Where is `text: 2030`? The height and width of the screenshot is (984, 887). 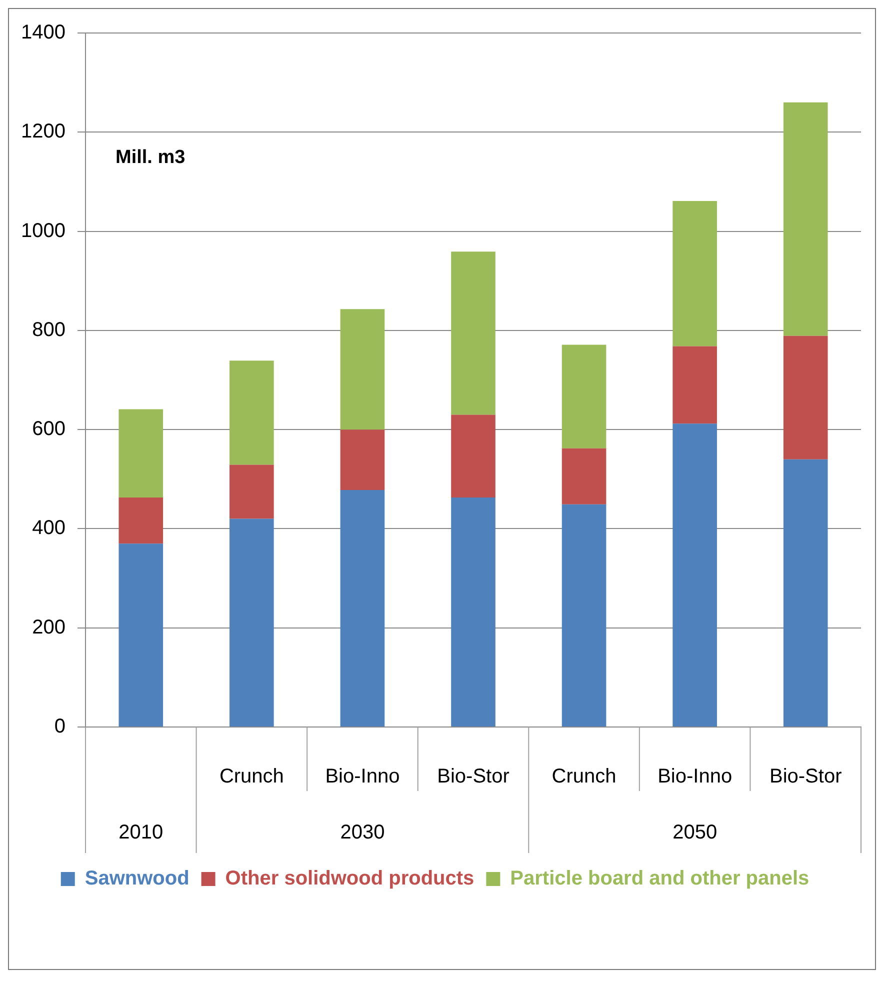
text: 2030 is located at coordinates (362, 833).